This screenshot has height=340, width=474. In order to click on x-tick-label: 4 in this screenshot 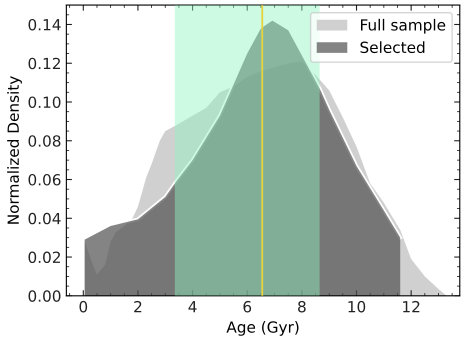, I will do `click(192, 306)`.